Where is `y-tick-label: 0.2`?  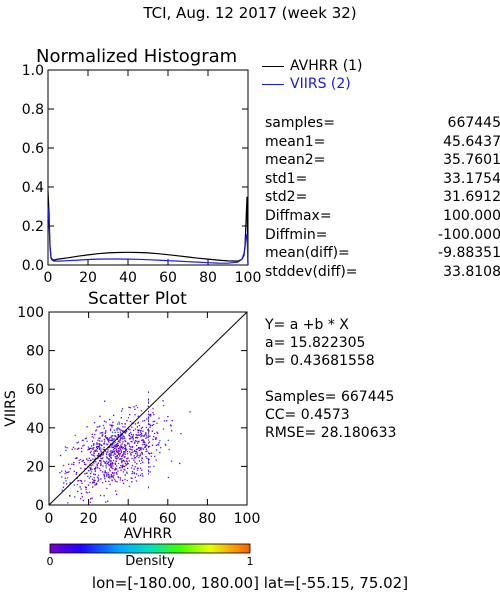
y-tick-label: 0.2 is located at coordinates (33, 227).